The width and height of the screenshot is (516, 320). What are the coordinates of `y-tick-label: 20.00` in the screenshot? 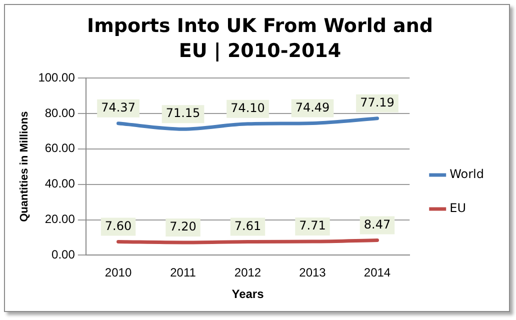 It's located at (60, 219).